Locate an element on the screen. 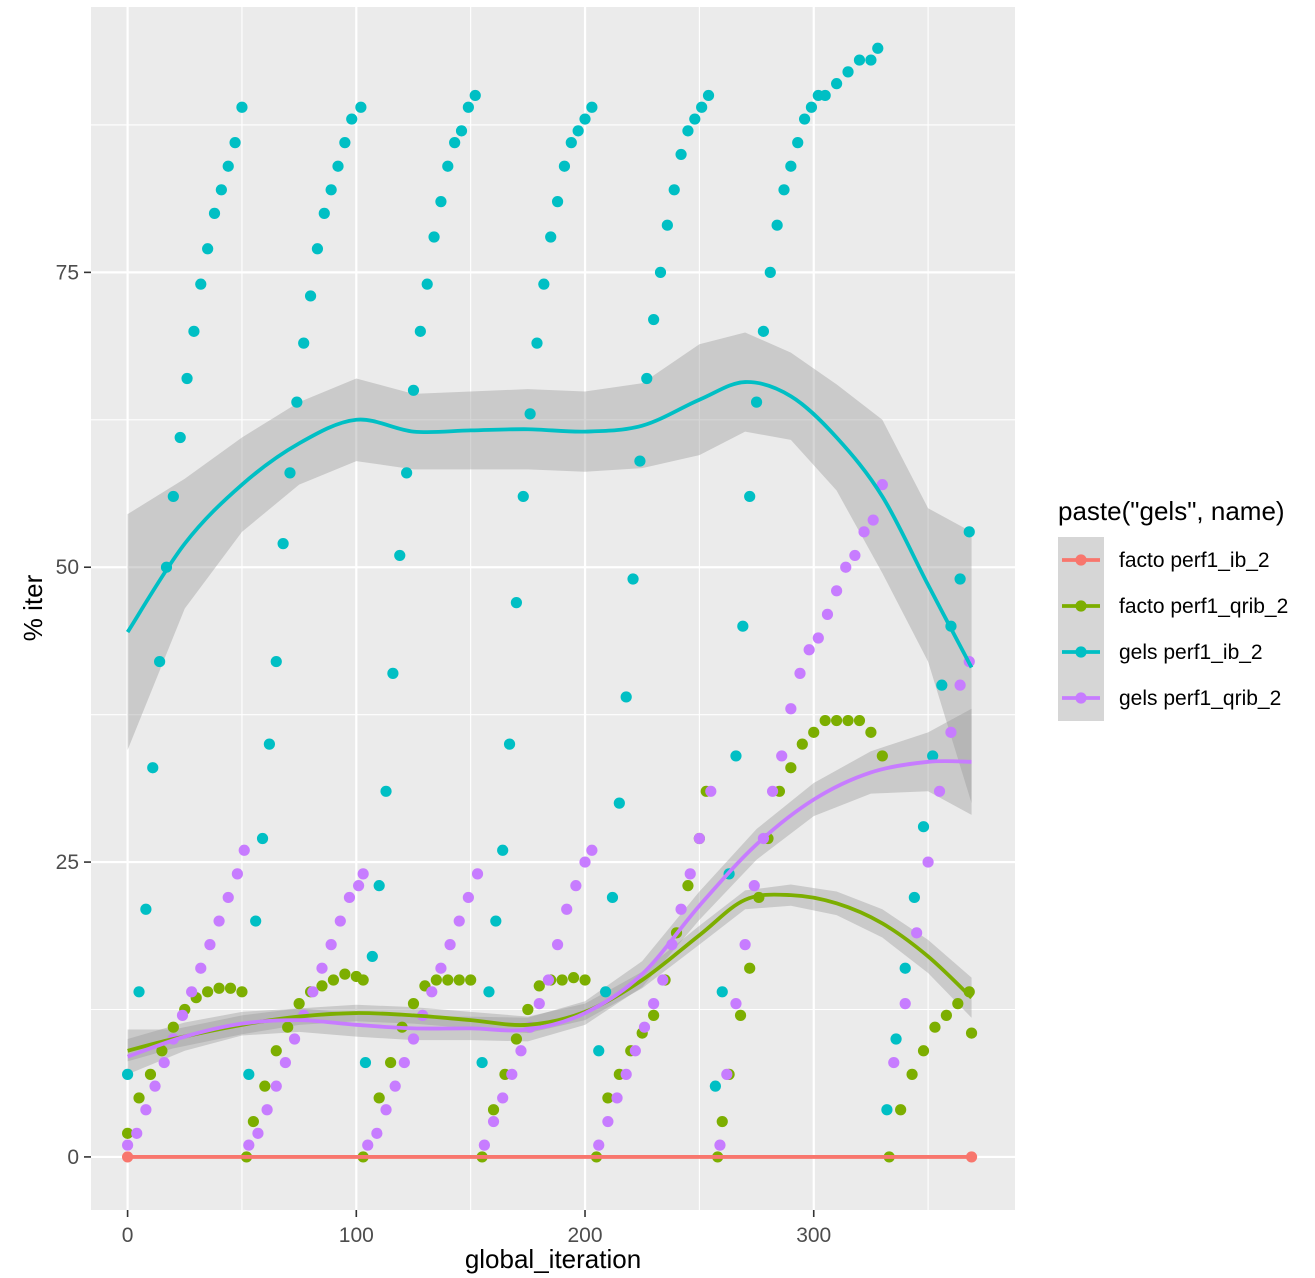 The height and width of the screenshot is (1278, 1315). smooth-line is located at coordinates (549, 524).